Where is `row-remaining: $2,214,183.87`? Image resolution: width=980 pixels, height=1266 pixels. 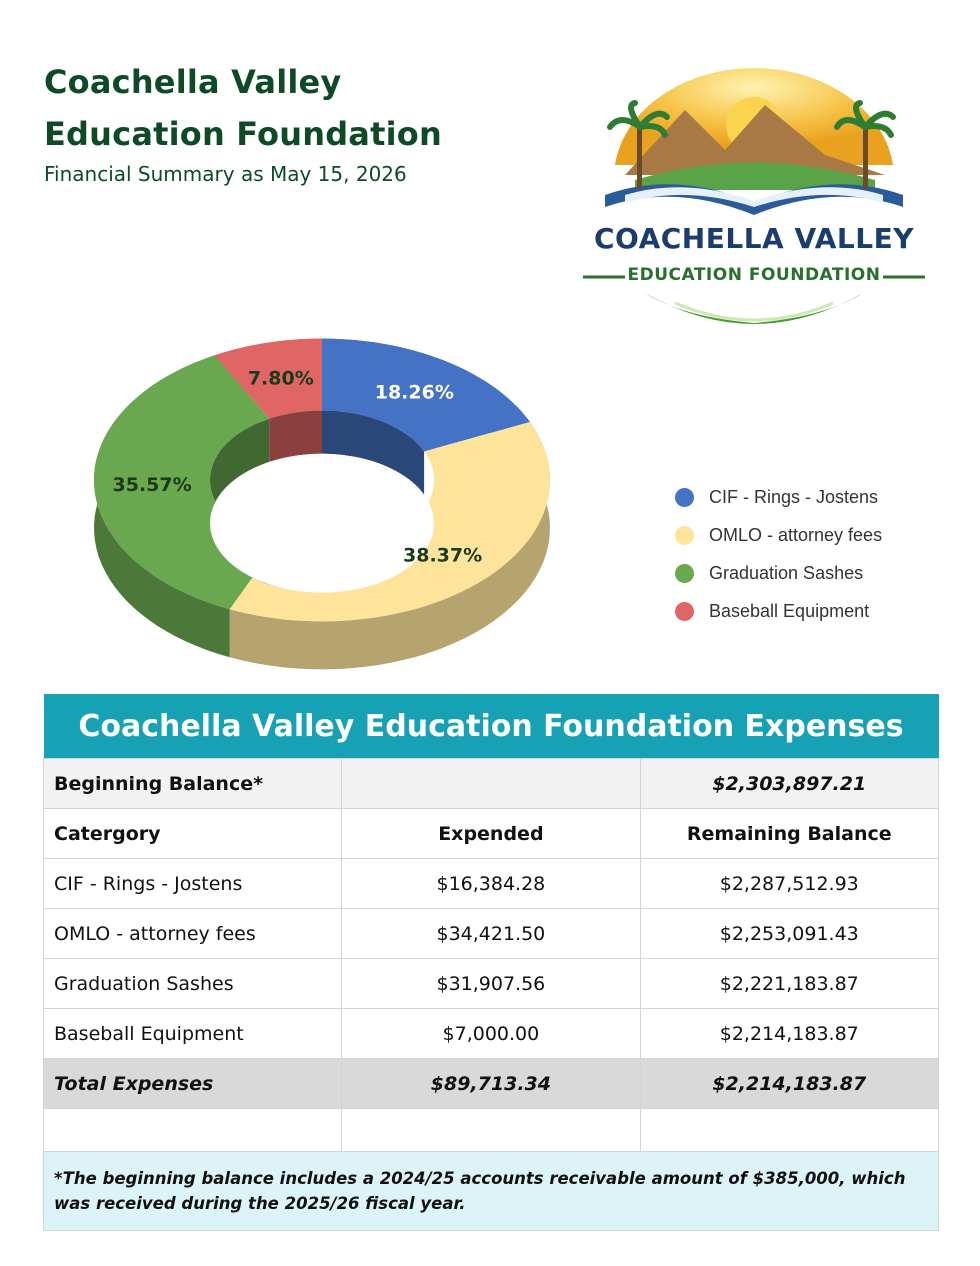 row-remaining: $2,214,183.87 is located at coordinates (789, 1033).